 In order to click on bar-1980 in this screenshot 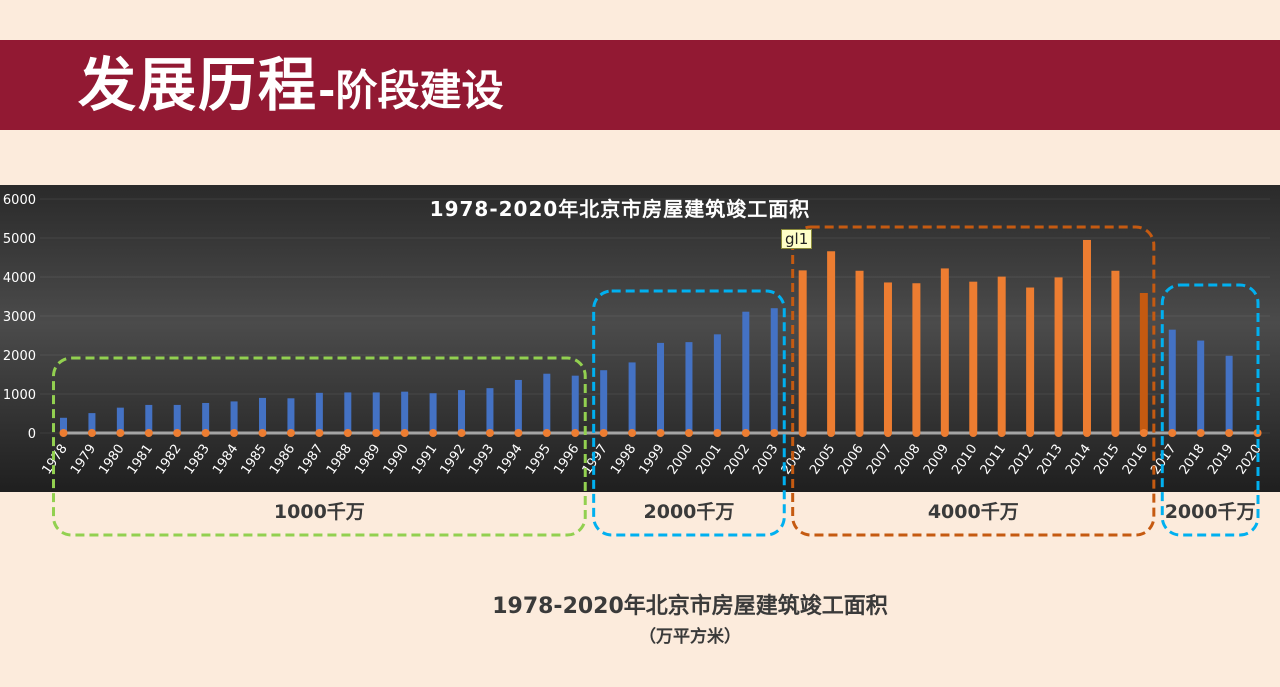, I will do `click(120, 420)`.